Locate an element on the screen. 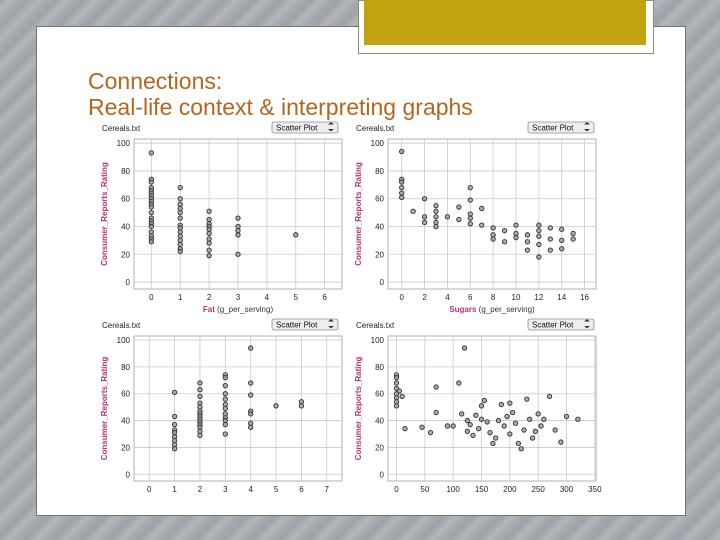 The width and height of the screenshot is (720, 540). slide-title-line-1: Connections: is located at coordinates (155, 81).